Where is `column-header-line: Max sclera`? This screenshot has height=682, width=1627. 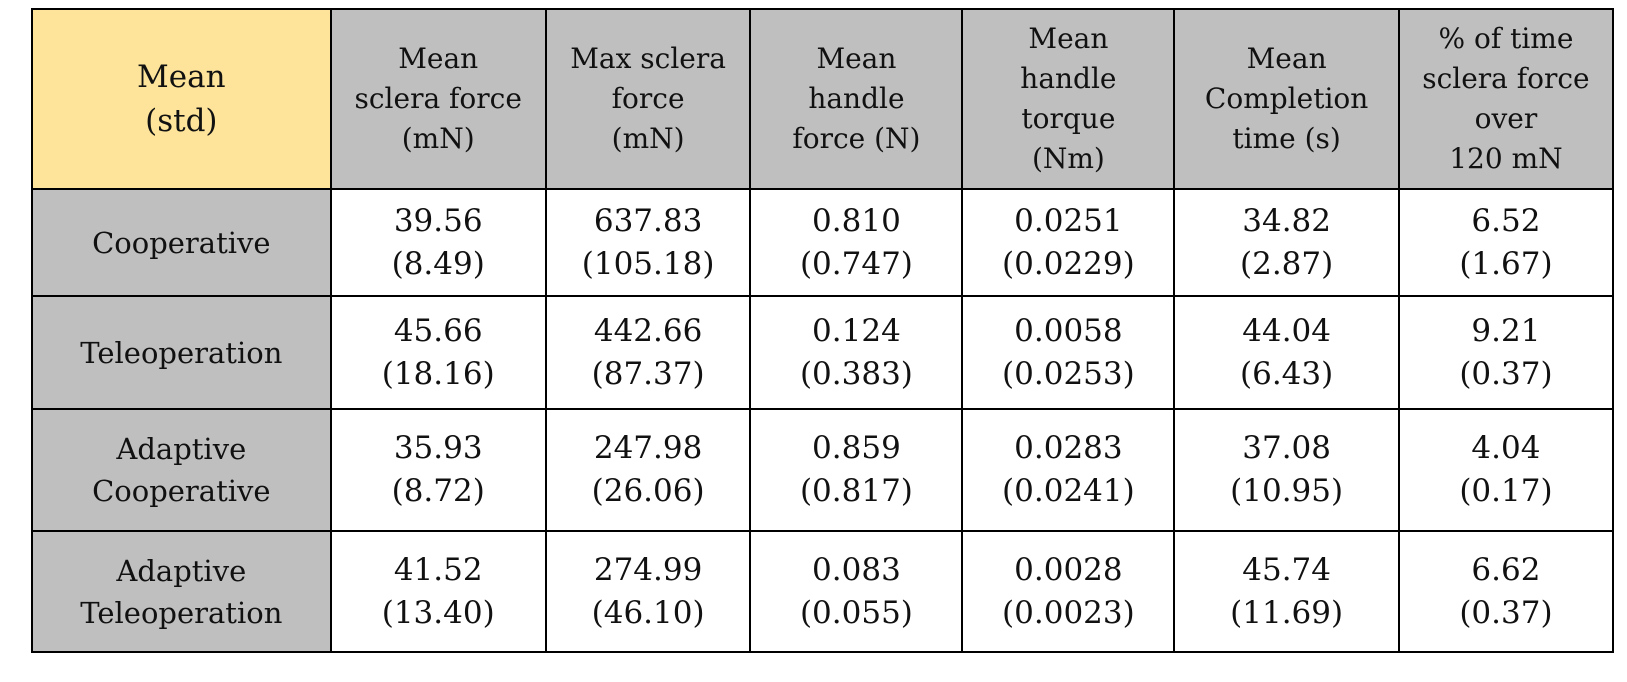
column-header-line: Max sclera is located at coordinates (648, 58).